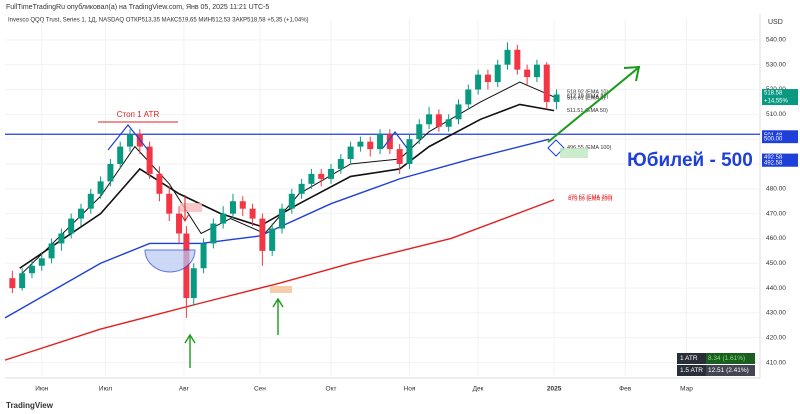 This screenshot has height=414, width=800. Describe the element at coordinates (773, 94) in the screenshot. I see `price-tag-label: 518.58` at that location.